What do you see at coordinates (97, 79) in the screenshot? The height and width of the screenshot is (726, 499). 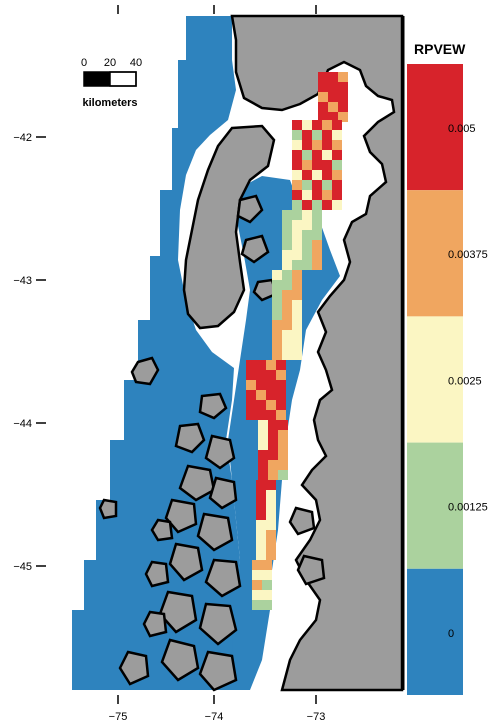 I see `scale-segment-filled` at bounding box center [97, 79].